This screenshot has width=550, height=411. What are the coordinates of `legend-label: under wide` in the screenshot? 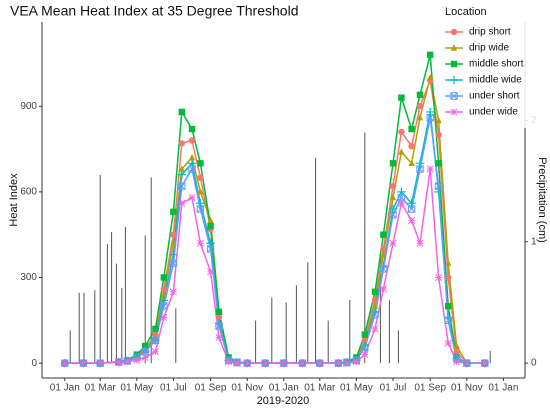 It's located at (493, 112).